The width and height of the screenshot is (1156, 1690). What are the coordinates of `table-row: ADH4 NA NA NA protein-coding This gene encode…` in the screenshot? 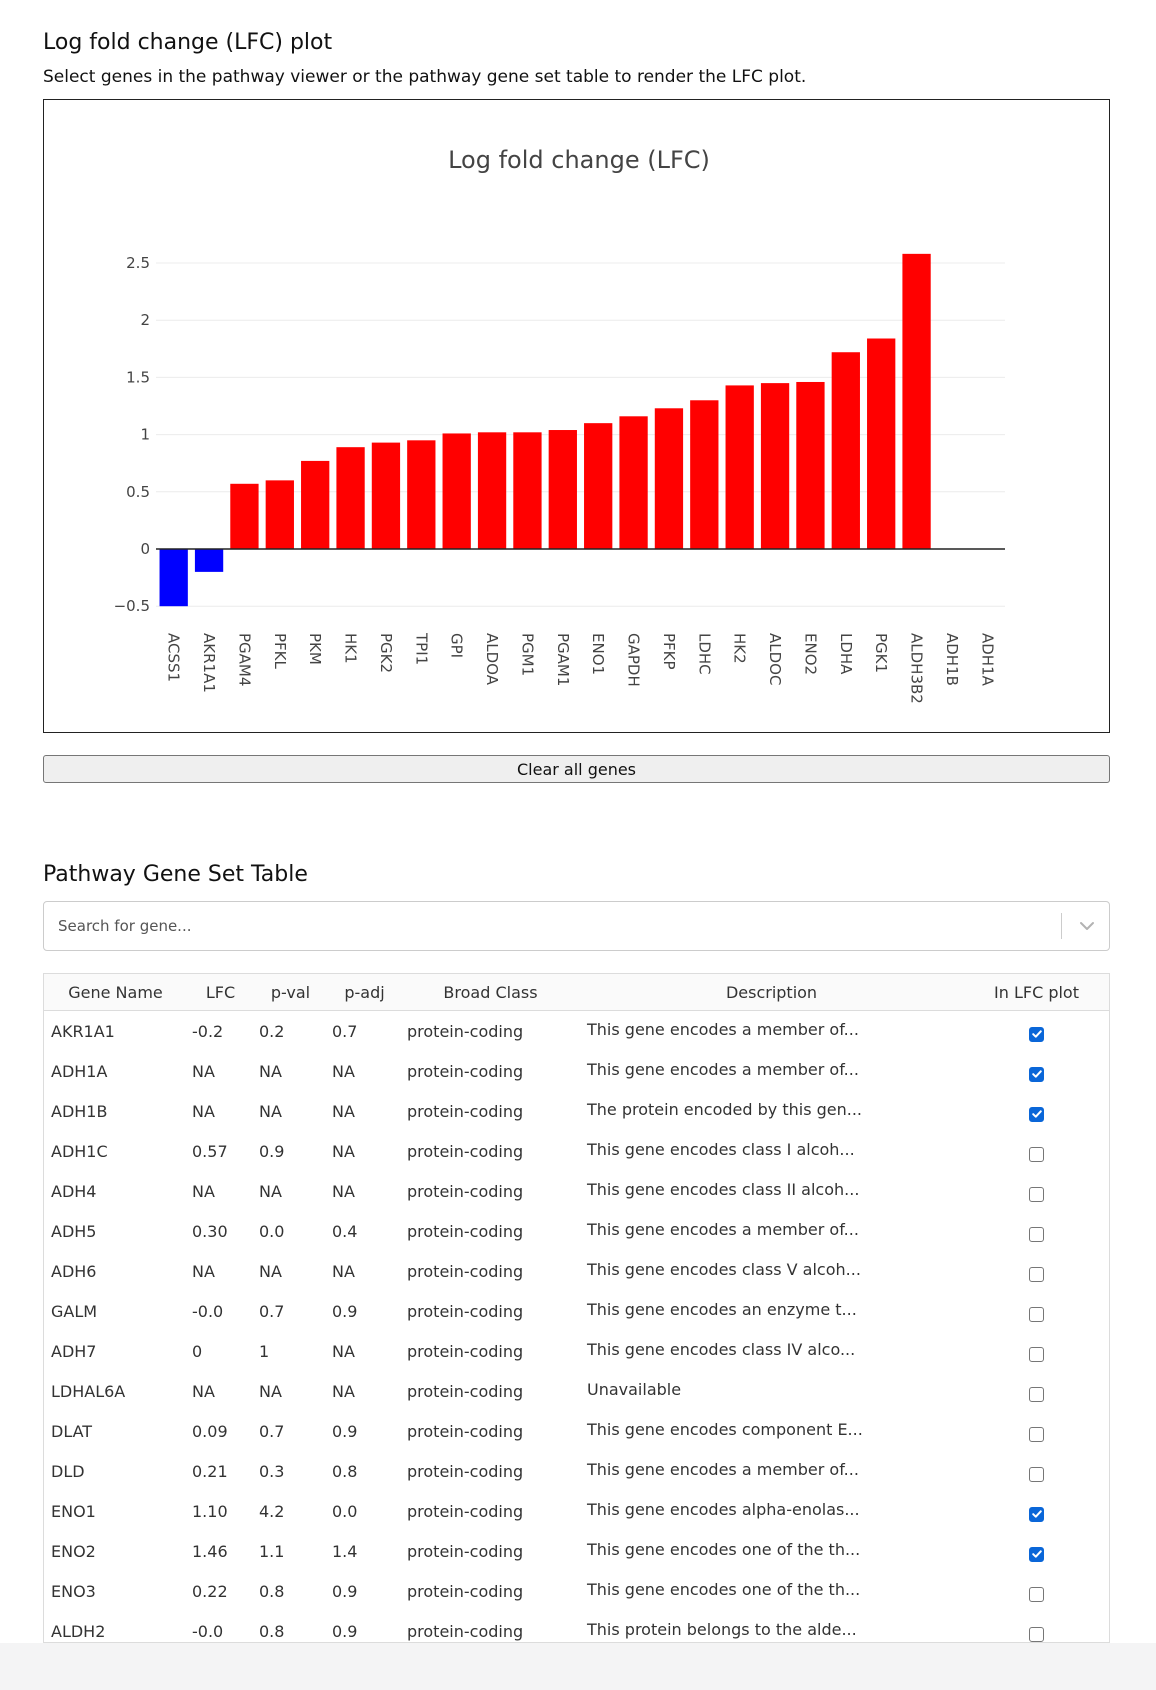 It's located at (576, 1191).